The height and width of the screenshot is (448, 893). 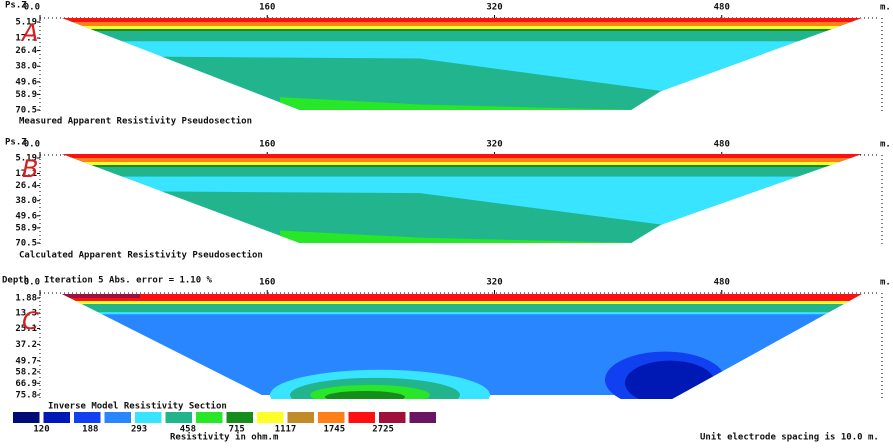 I want to click on letter: C, so click(x=30, y=321).